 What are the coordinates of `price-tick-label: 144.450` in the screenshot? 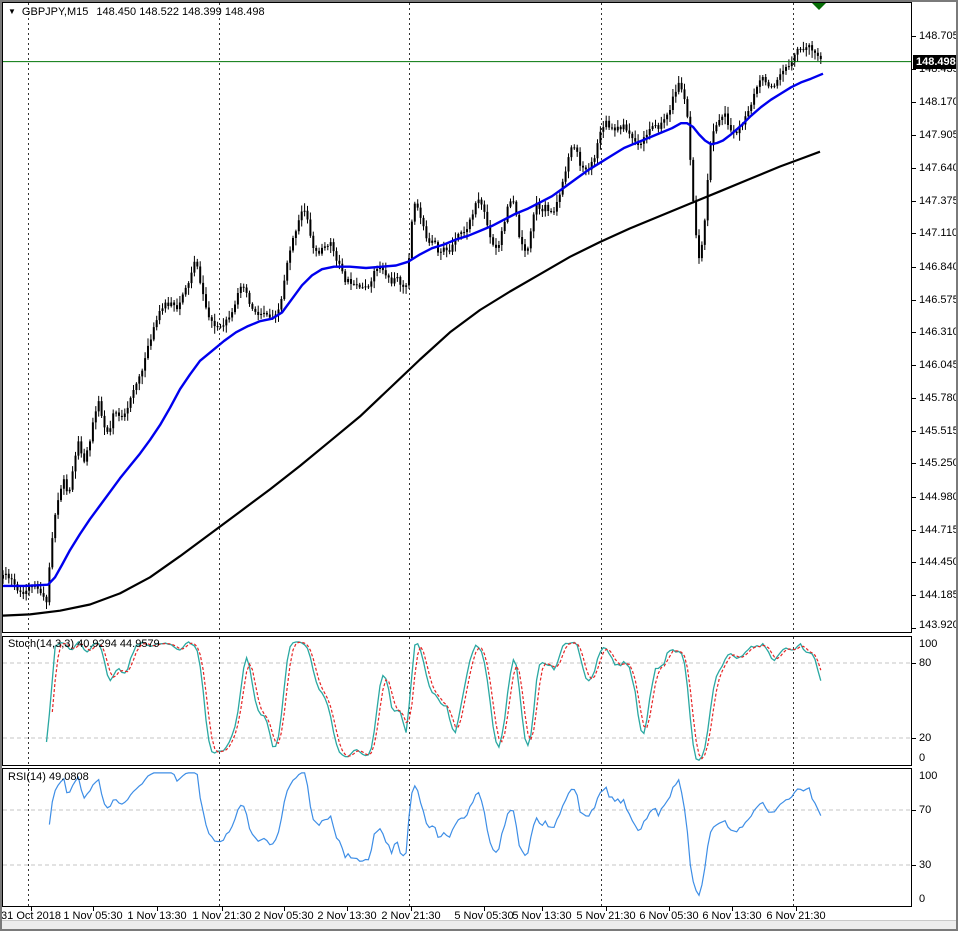 It's located at (938, 562).